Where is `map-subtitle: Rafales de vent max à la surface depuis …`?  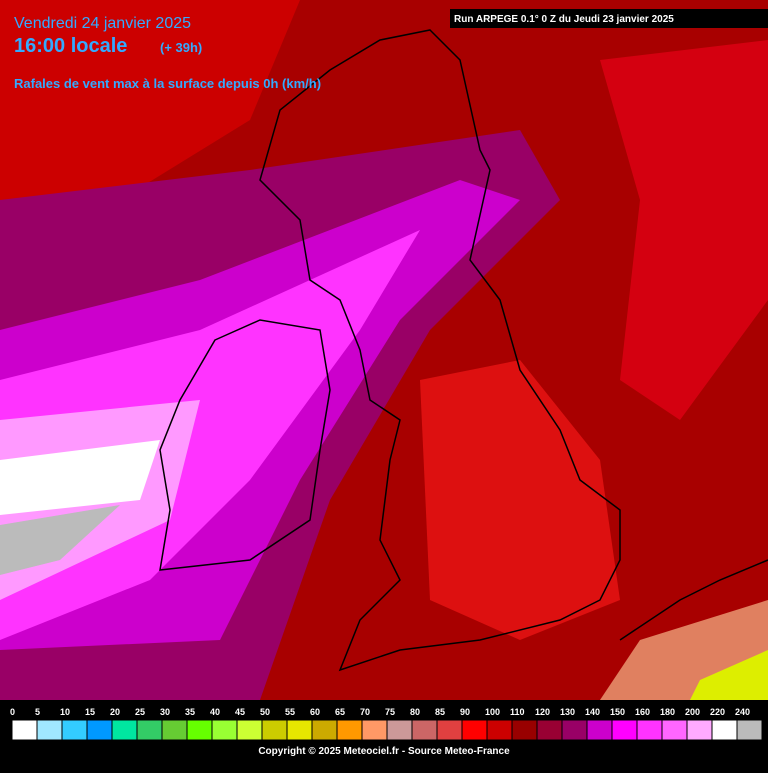 map-subtitle: Rafales de vent max à la surface depuis … is located at coordinates (167, 83).